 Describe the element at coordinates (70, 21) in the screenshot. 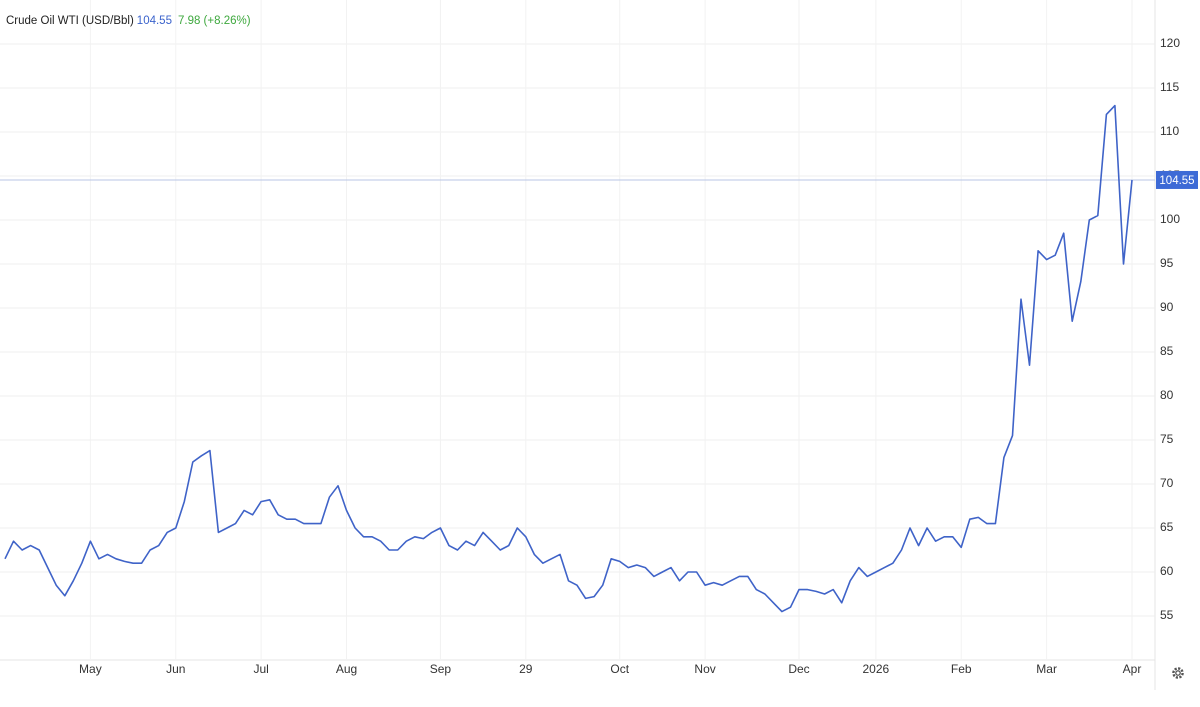

I see `instrument-name: Crude Oil WTI (USD/Bbl)` at that location.